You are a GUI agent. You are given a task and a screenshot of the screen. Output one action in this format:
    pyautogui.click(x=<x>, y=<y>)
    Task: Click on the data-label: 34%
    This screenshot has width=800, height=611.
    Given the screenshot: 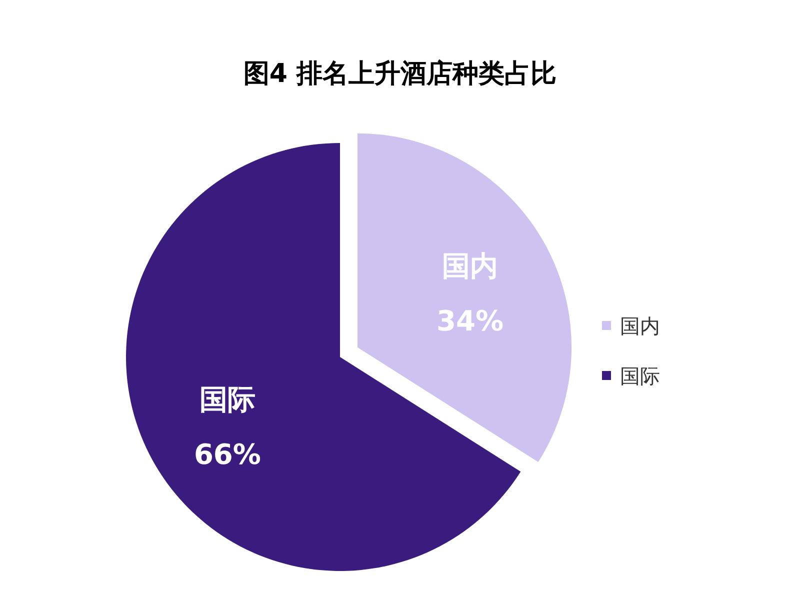 What is the action you would take?
    pyautogui.click(x=470, y=321)
    